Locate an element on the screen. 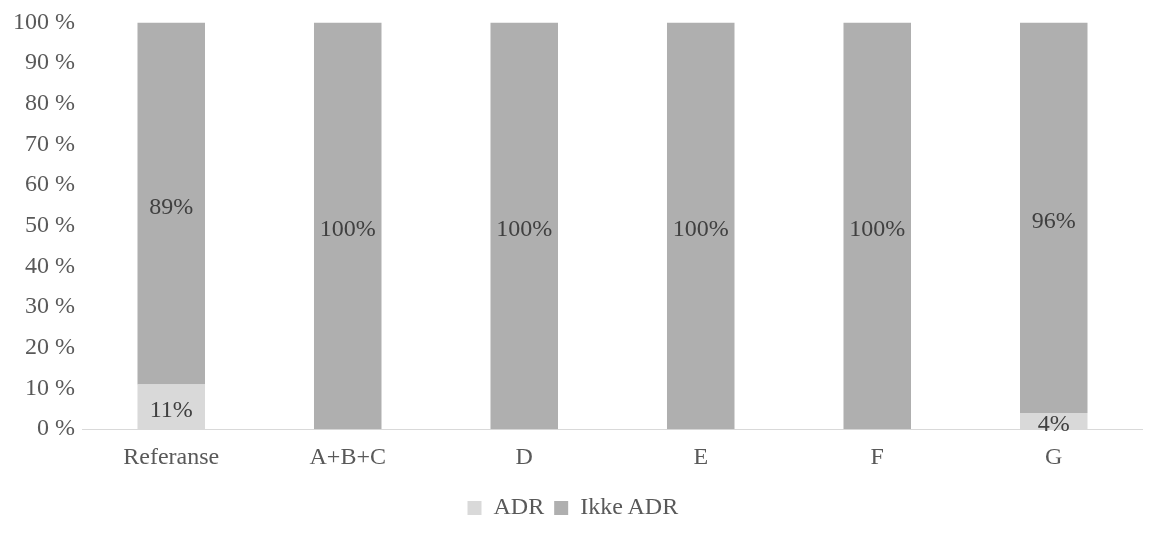 The height and width of the screenshot is (535, 1157). y-tick-label: 40 % is located at coordinates (49, 264).